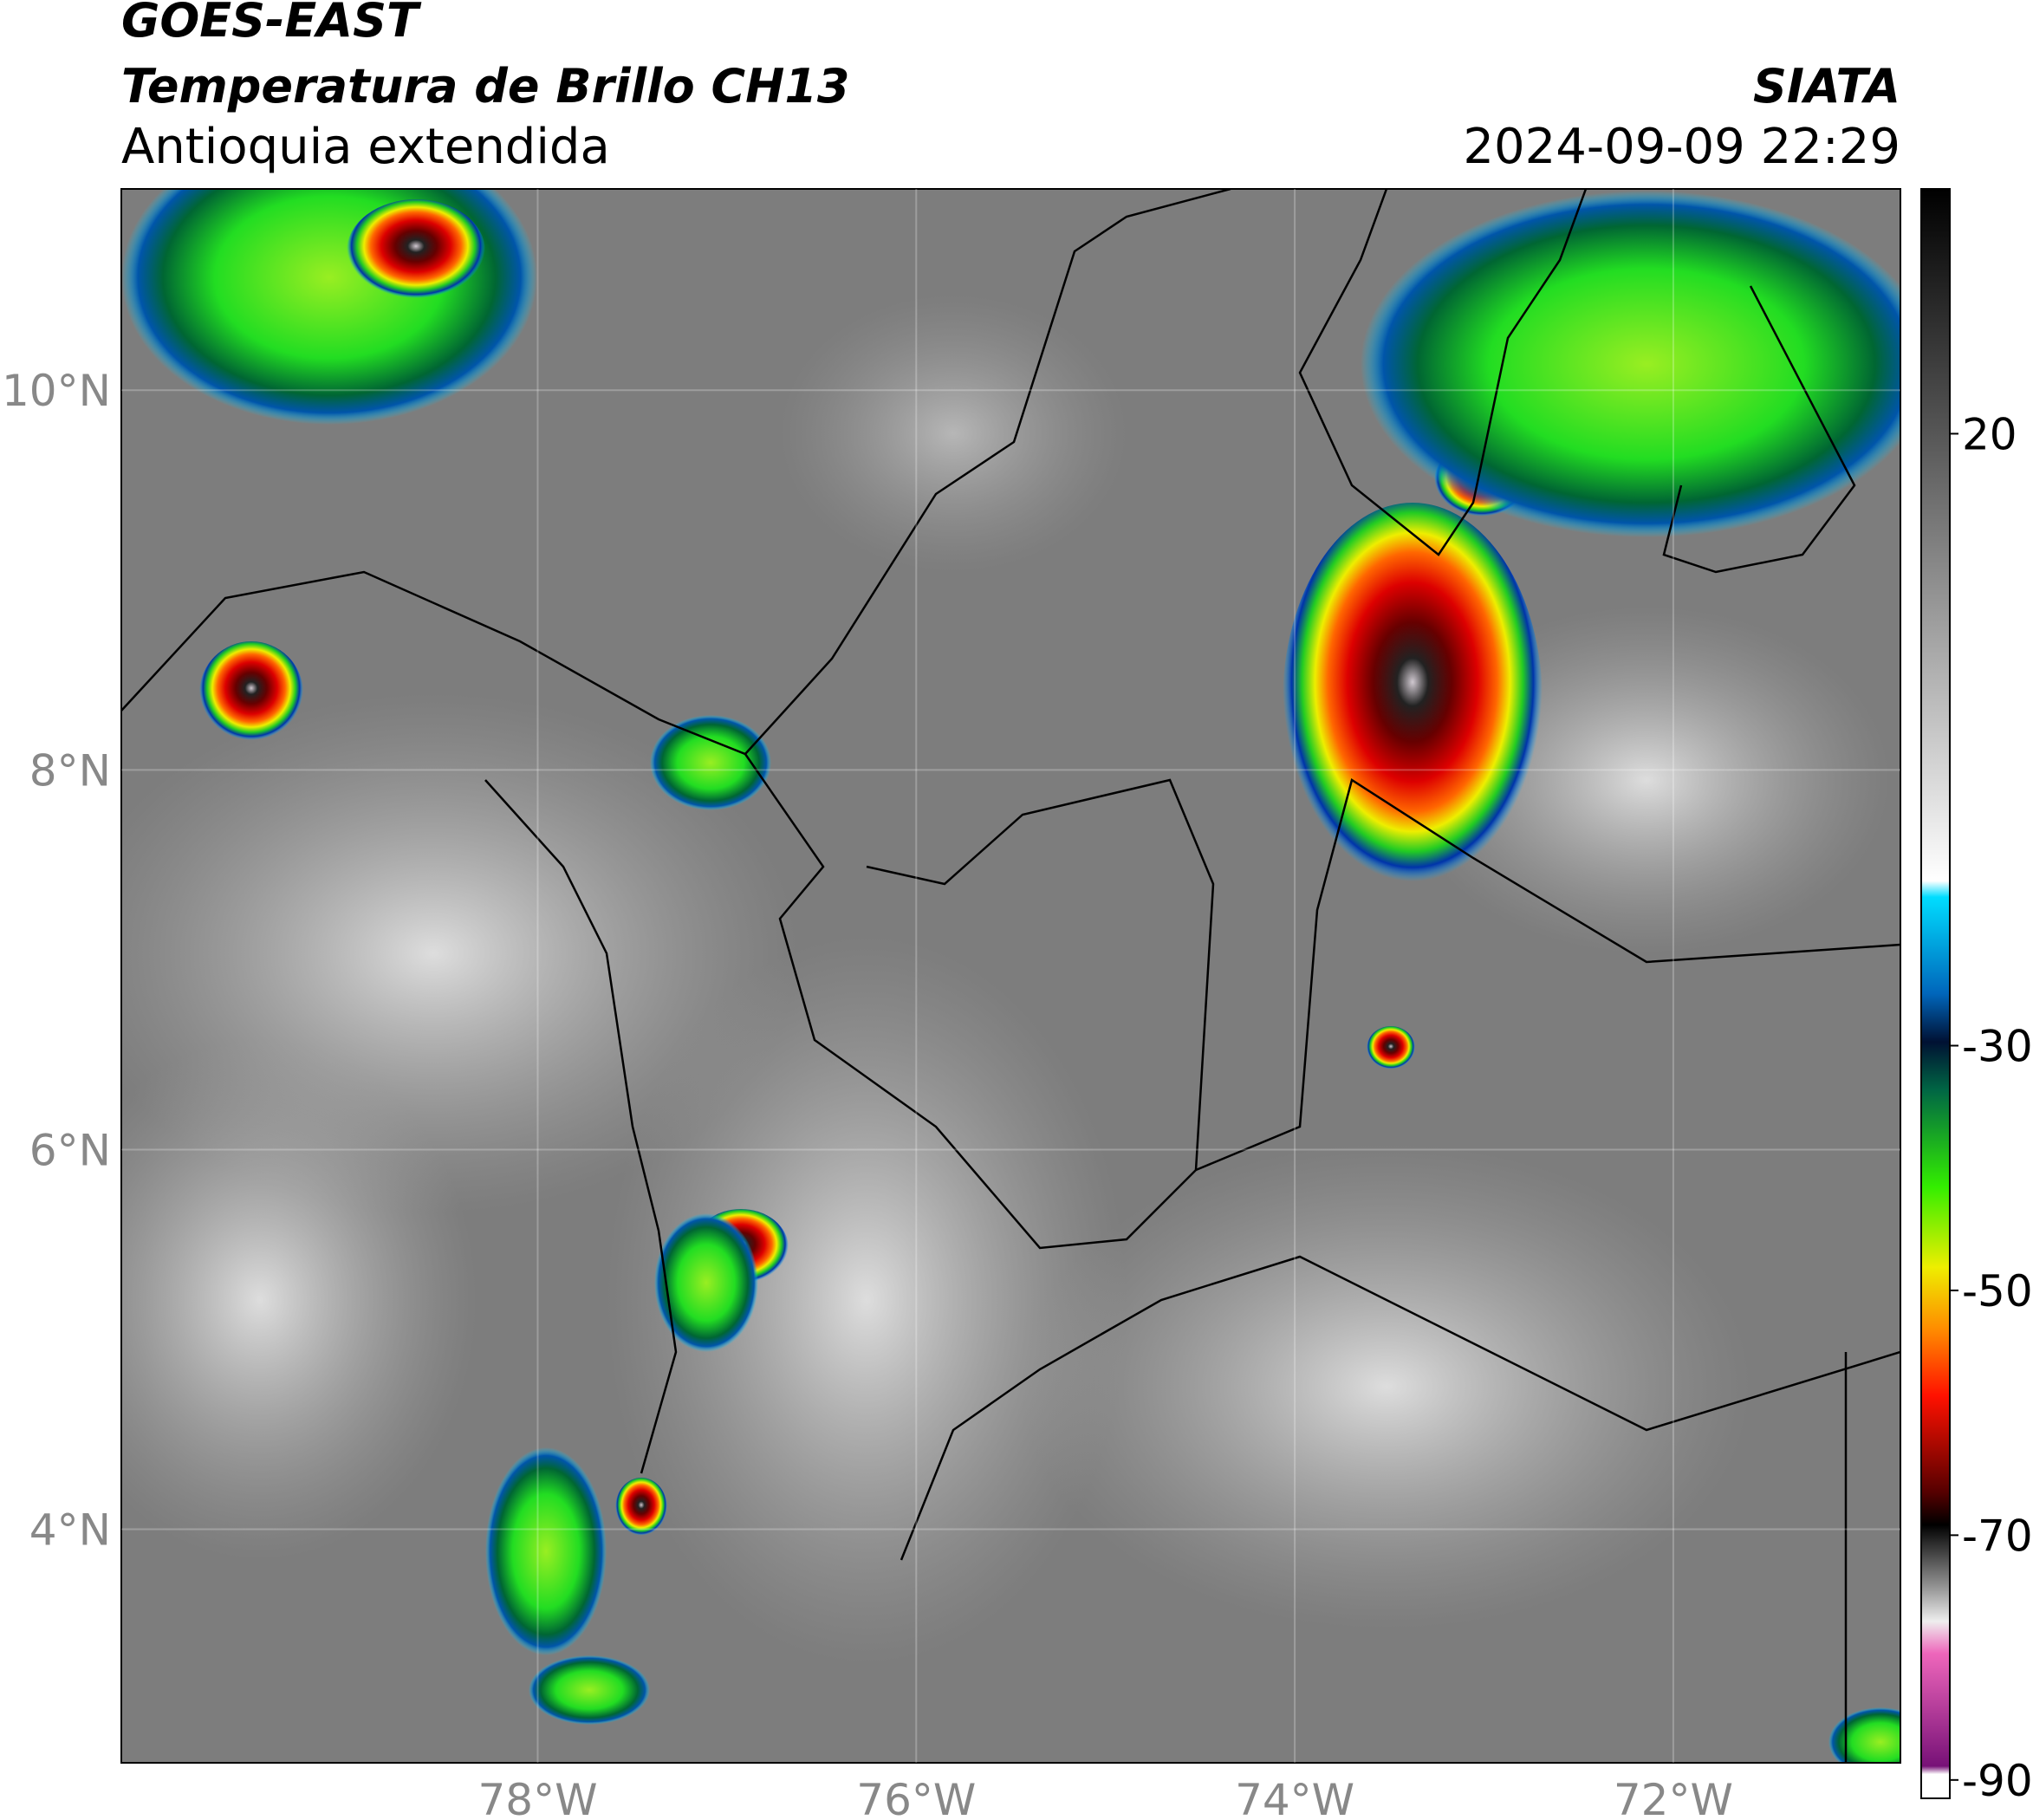 This screenshot has width=2033, height=1820. I want to click on colorbar-tick-label: -70, so click(1997, 1536).